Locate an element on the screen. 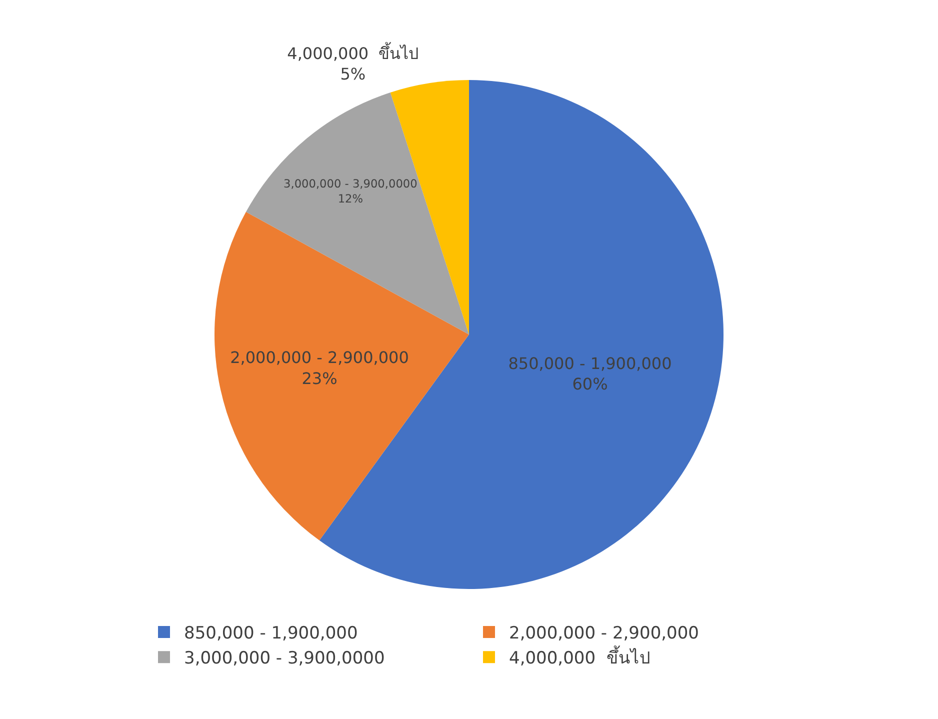 The height and width of the screenshot is (719, 938). data-label: 23% is located at coordinates (320, 378).